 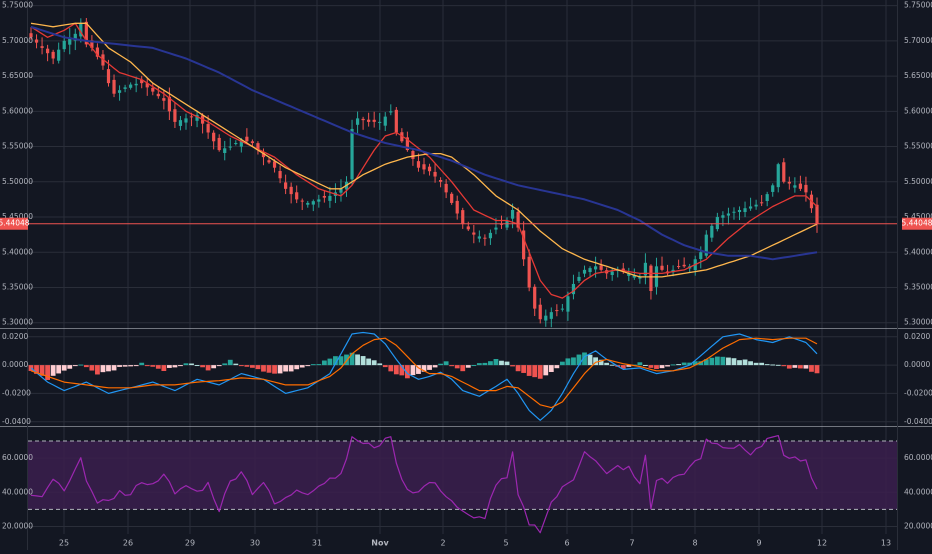 I want to click on time-tick-label: 9, so click(x=758, y=543).